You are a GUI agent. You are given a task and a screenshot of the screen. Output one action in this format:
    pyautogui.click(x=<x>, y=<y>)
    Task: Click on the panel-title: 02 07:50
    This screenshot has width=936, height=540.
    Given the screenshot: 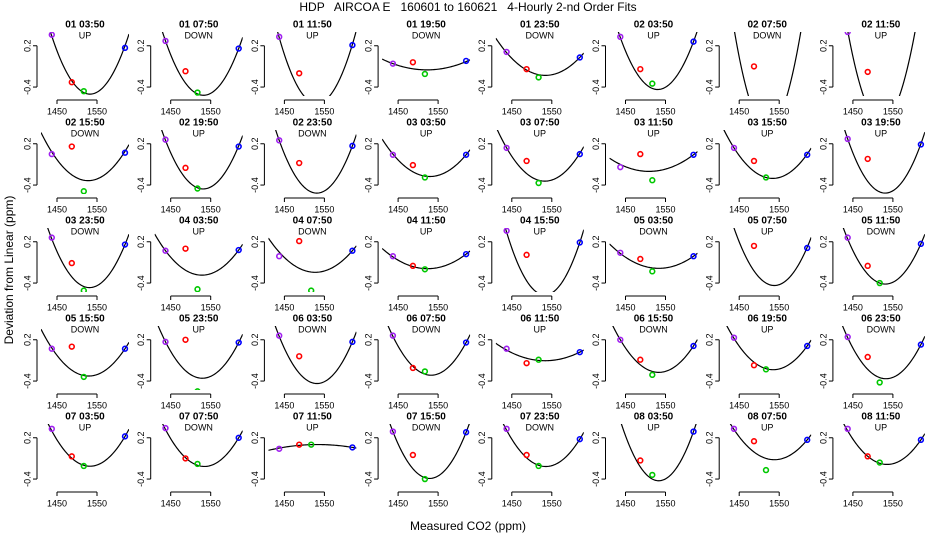 What is the action you would take?
    pyautogui.click(x=767, y=25)
    